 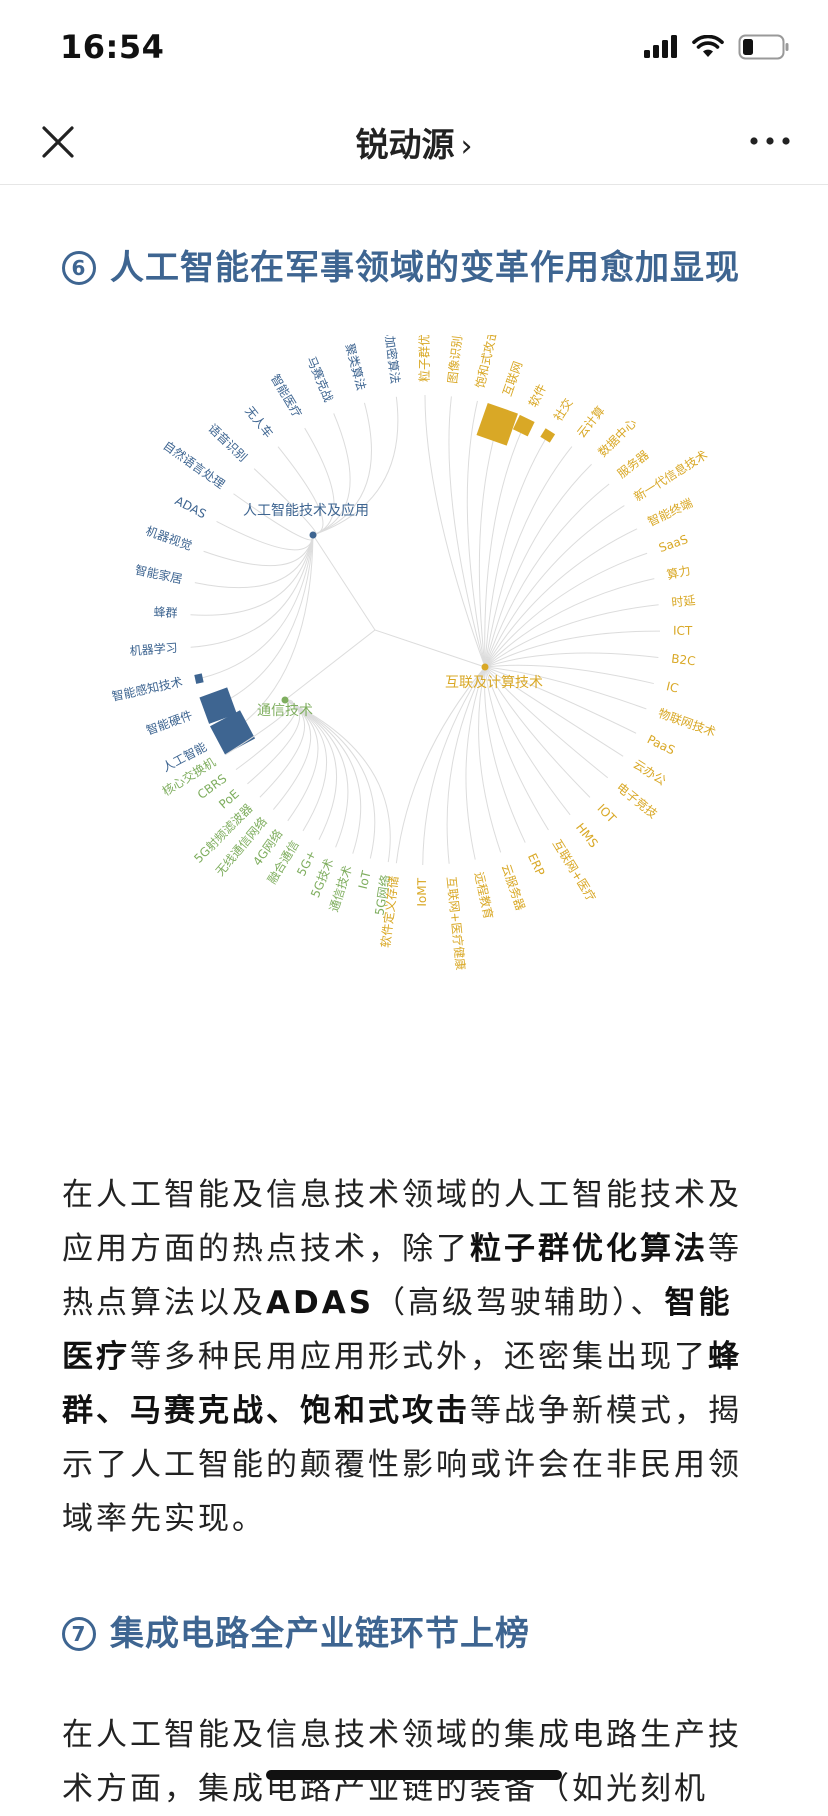 I want to click on highlight-text: 粒子群优化算法, so click(x=589, y=1249).